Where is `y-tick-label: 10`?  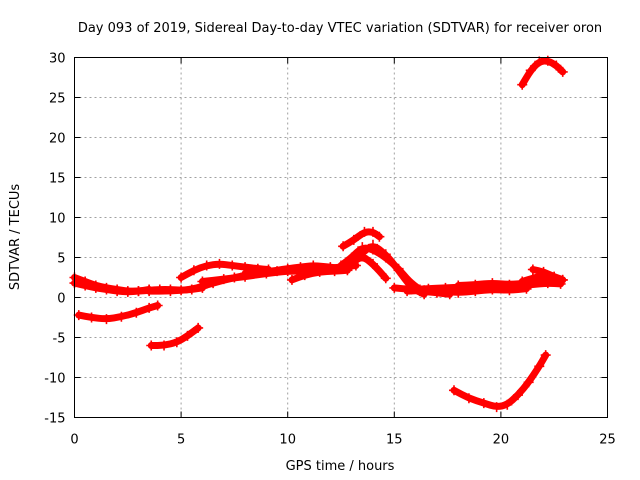
y-tick-label: 10 is located at coordinates (57, 219).